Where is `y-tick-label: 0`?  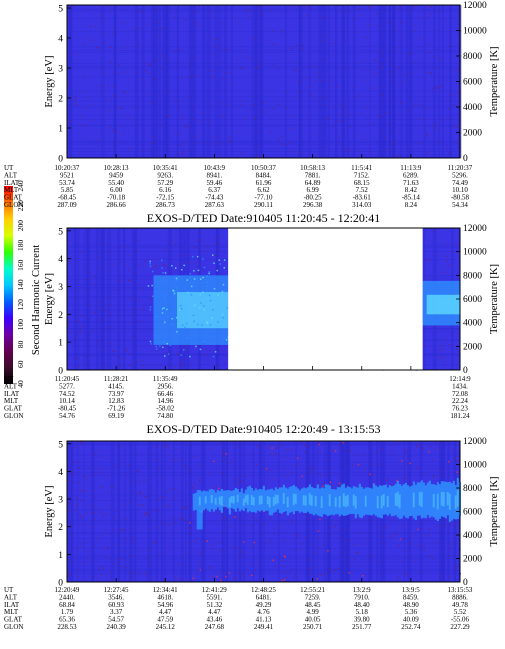
y-tick-label: 0 is located at coordinates (60, 160).